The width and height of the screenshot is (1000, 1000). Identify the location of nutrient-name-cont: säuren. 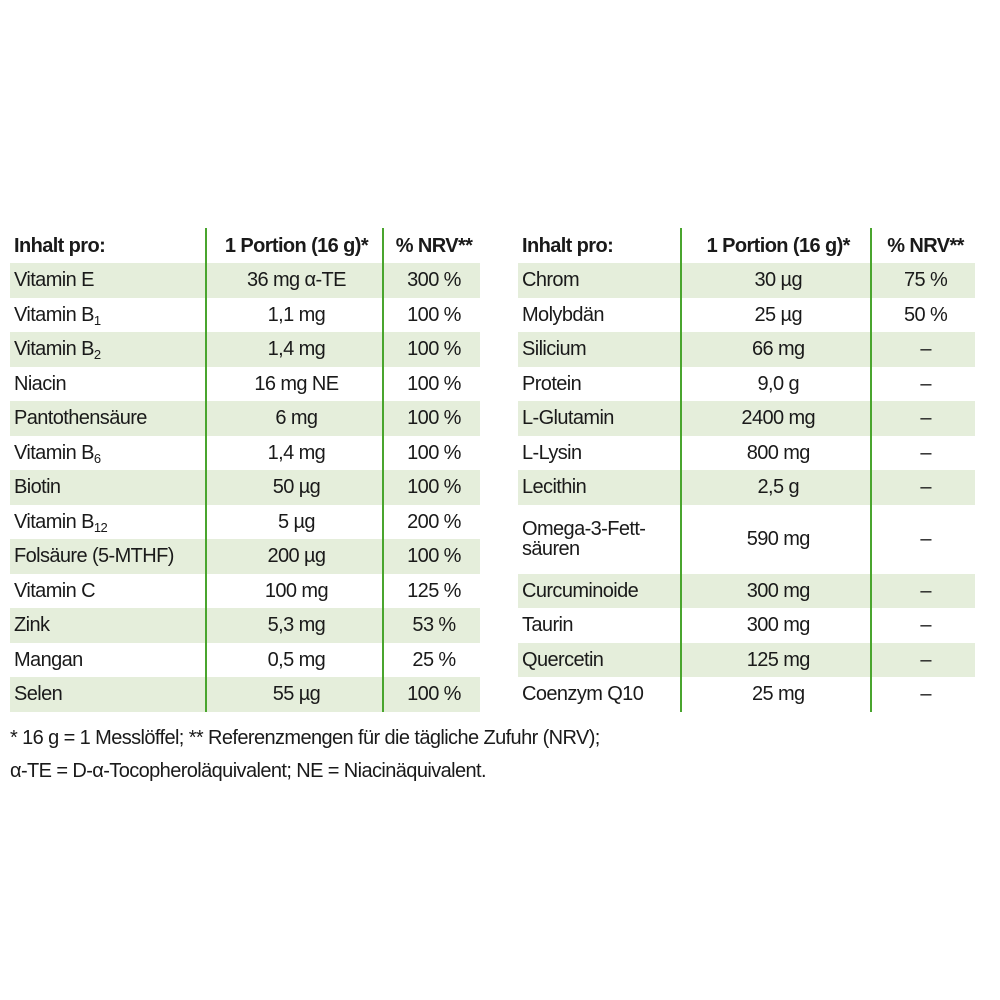
(551, 549).